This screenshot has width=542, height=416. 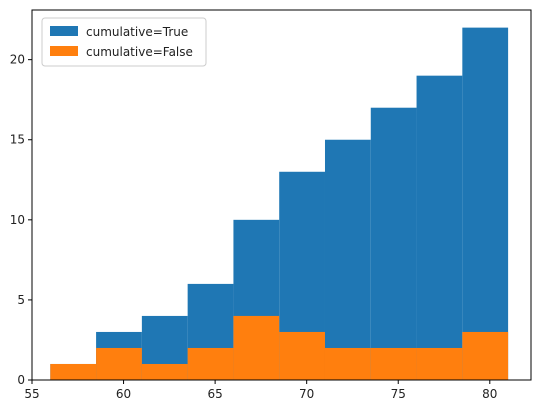 I want to click on y-tick-label: 0, so click(x=21, y=380).